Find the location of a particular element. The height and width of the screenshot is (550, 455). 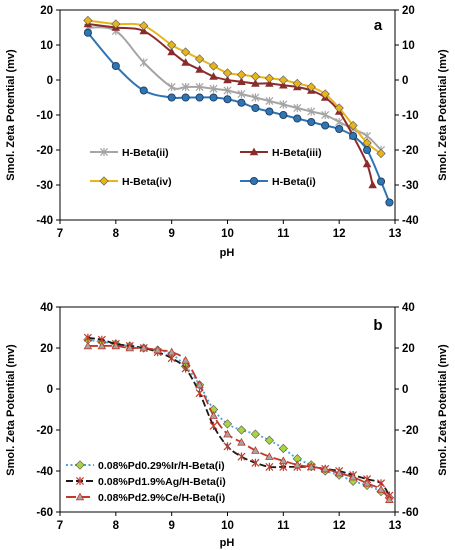

y-tick-label-right: -40 is located at coordinates (410, 221).